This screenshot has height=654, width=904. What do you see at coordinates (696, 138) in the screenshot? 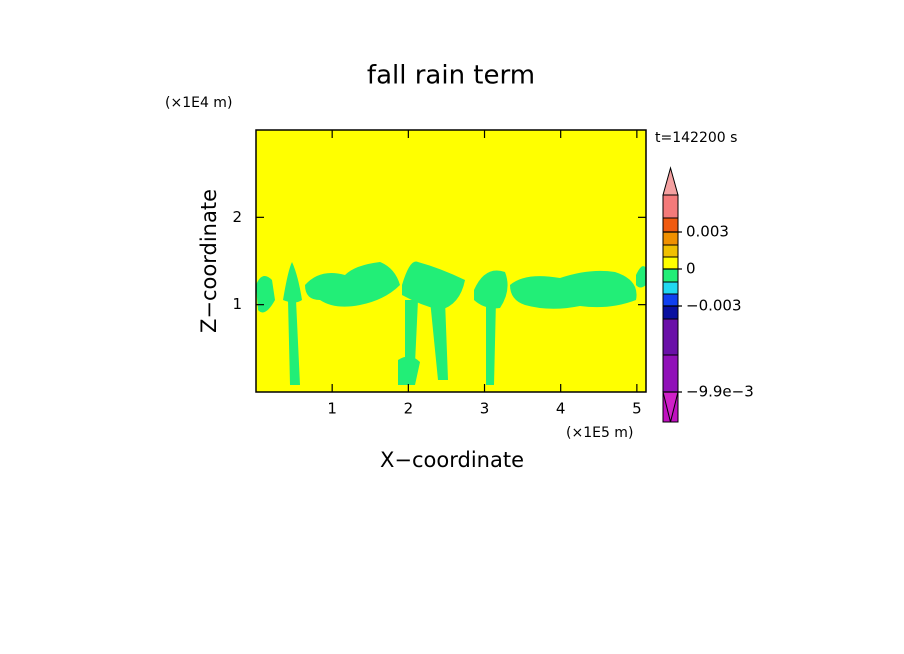
I see `time-annotation: t=142200 s` at bounding box center [696, 138].